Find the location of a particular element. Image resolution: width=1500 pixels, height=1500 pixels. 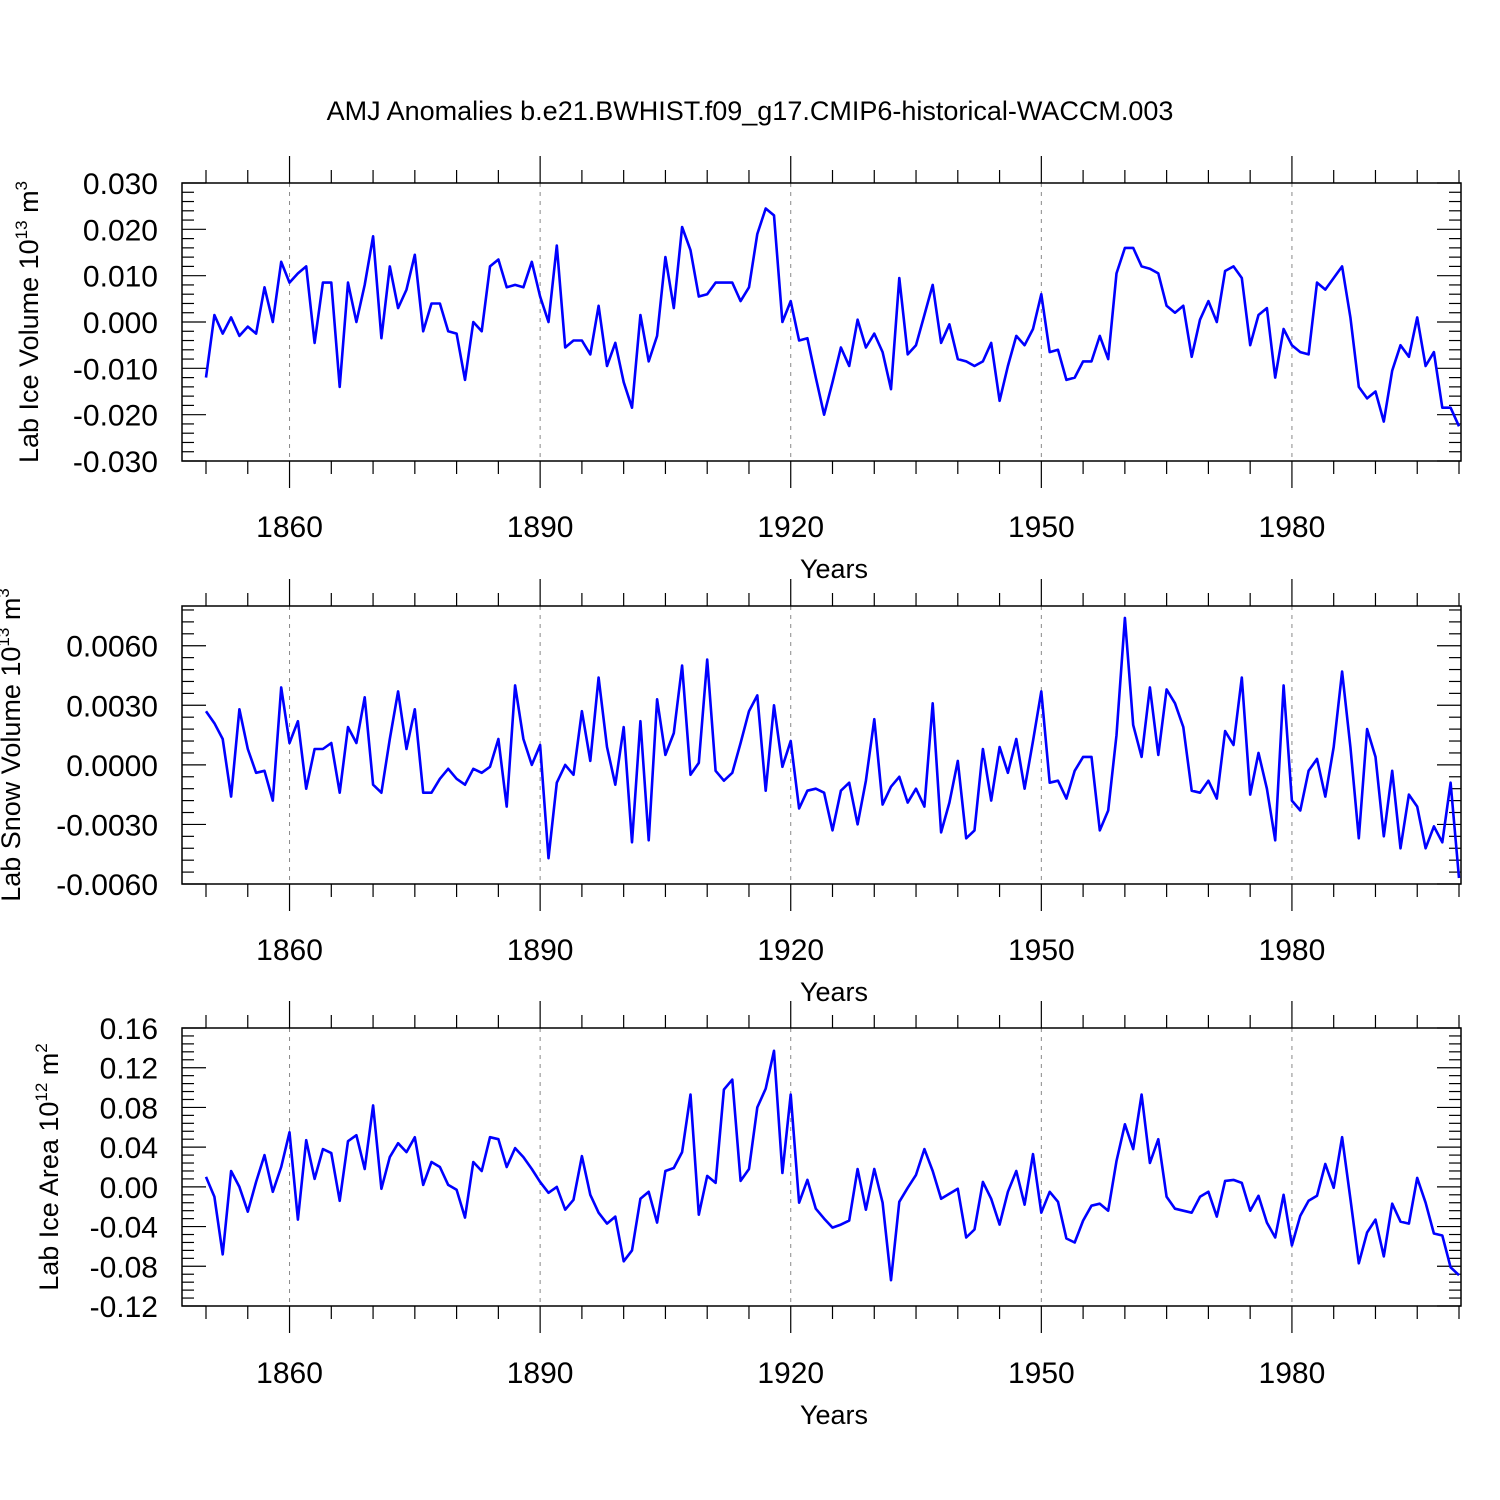

y-tick-label: -0.030 is located at coordinates (115, 462).